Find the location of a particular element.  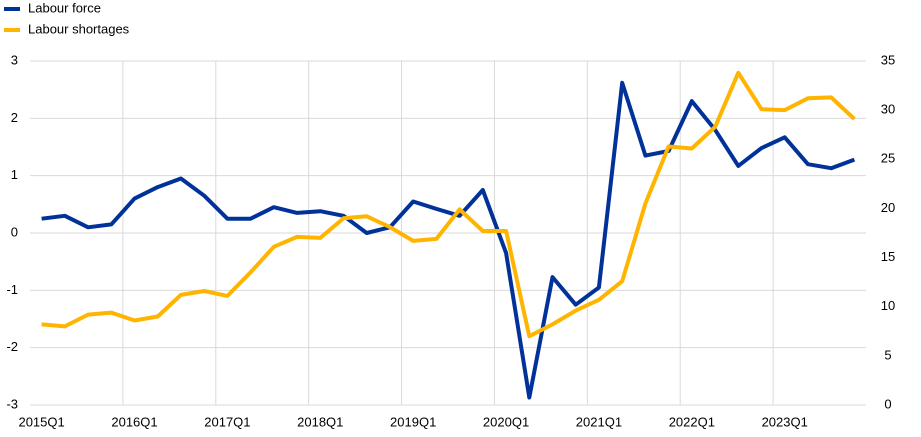

y2-tick-label: 30 is located at coordinates (888, 109).